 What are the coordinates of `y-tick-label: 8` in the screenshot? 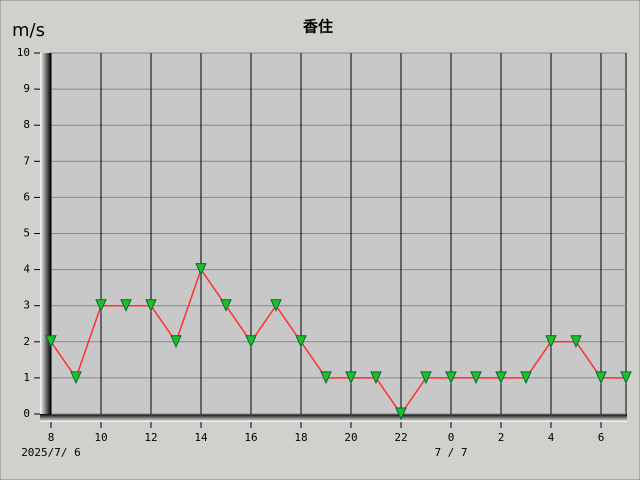 It's located at (26, 124).